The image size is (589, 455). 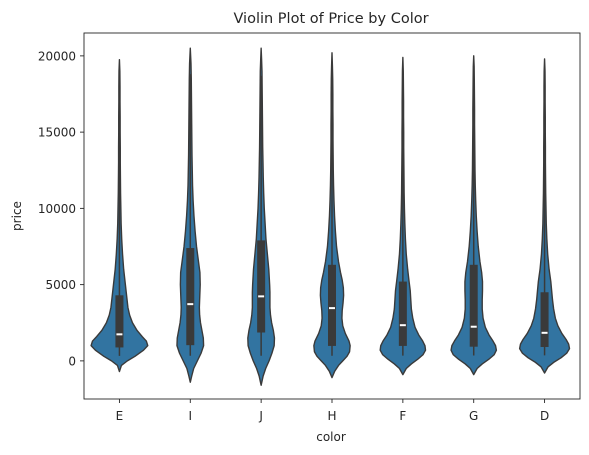 I want to click on y-tick-label: 20000, so click(x=57, y=56).